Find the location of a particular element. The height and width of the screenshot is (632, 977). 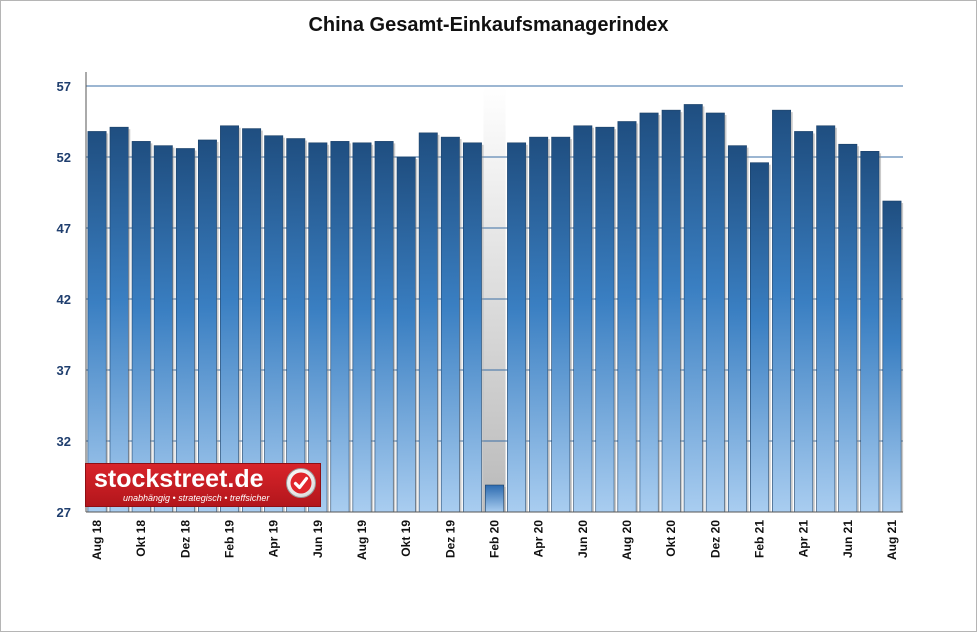

chart-title: China Gesamt-Einkaufsmanagerindex is located at coordinates (488, 25).